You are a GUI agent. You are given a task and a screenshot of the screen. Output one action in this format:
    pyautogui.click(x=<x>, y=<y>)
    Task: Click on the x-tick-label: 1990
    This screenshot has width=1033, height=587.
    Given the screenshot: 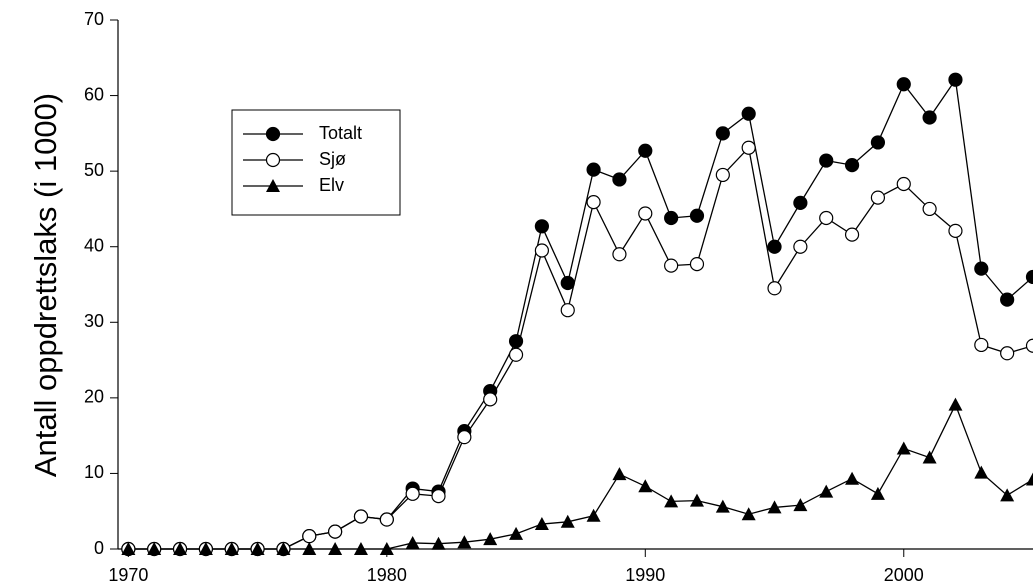 What is the action you would take?
    pyautogui.click(x=645, y=575)
    